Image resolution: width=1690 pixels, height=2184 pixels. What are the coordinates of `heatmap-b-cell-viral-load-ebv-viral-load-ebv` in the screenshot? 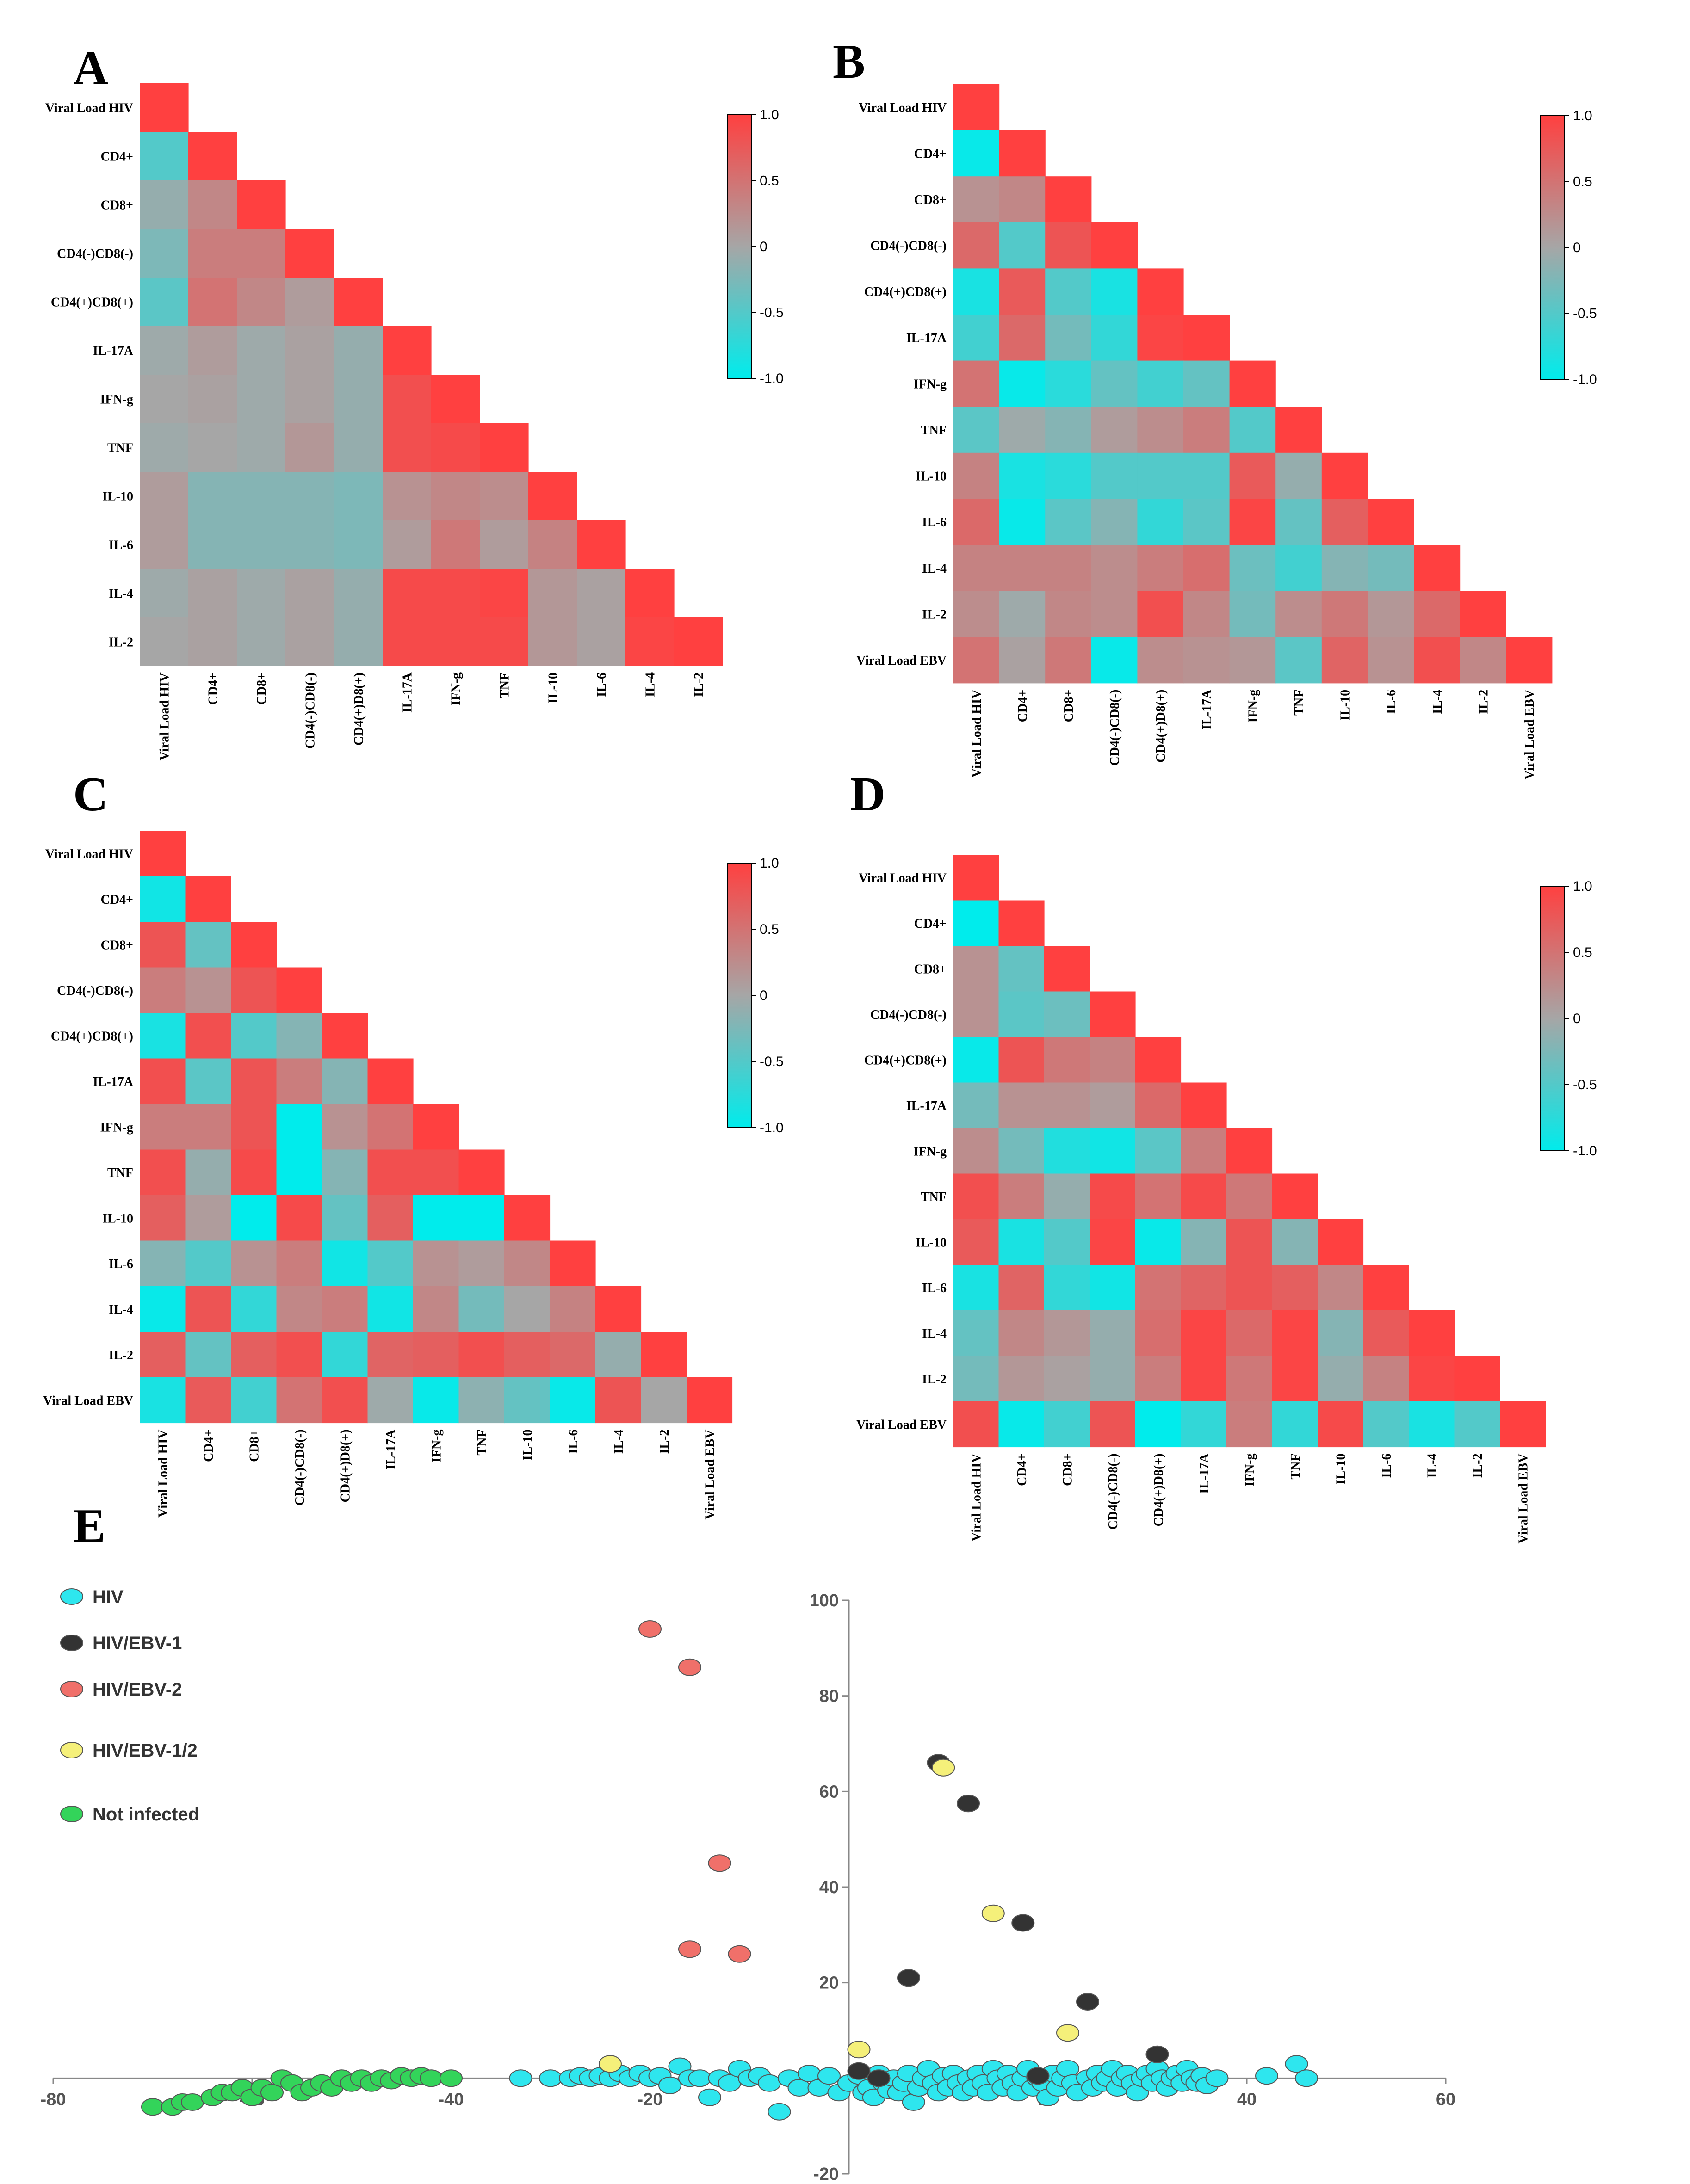 It's located at (1529, 660).